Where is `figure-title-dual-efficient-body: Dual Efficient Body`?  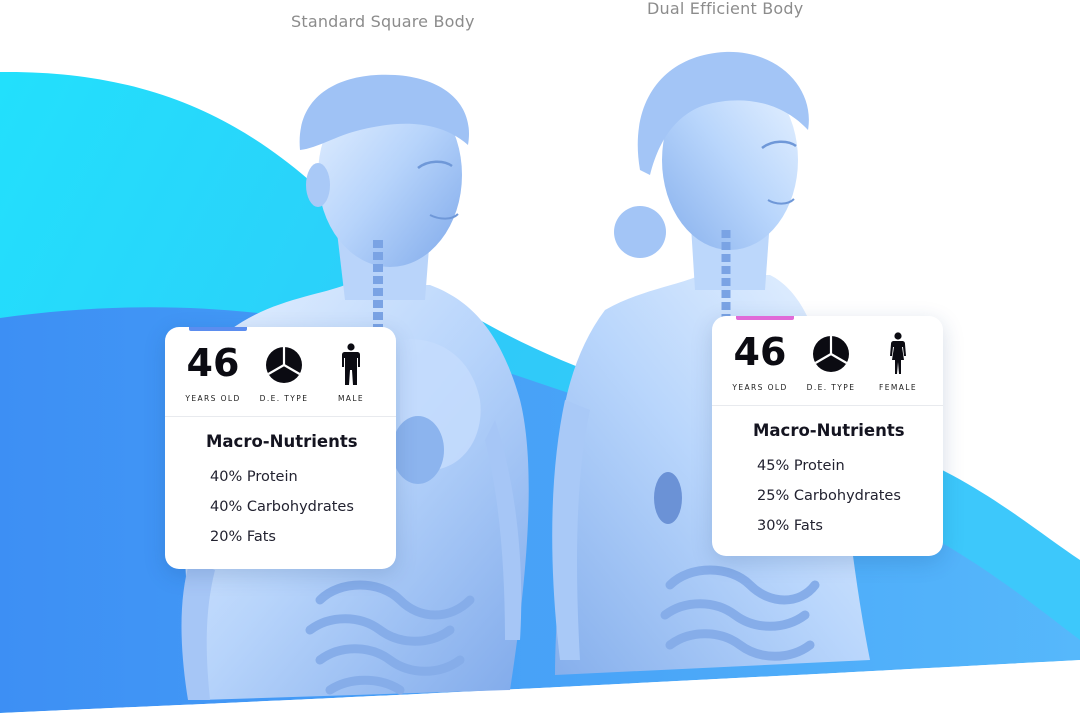
figure-title-dual-efficient-body: Dual Efficient Body is located at coordinates (725, 9).